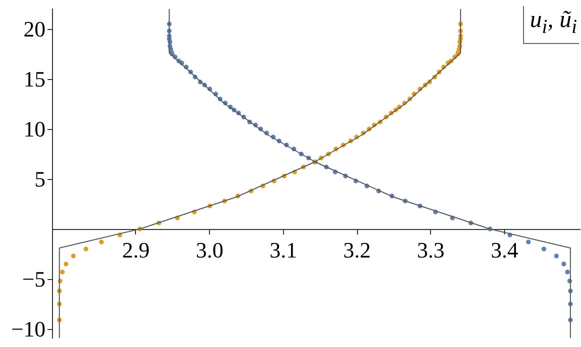 Image resolution: width=581 pixels, height=347 pixels. Describe the element at coordinates (431, 250) in the screenshot. I see `x-tick-label: 3.3` at that location.